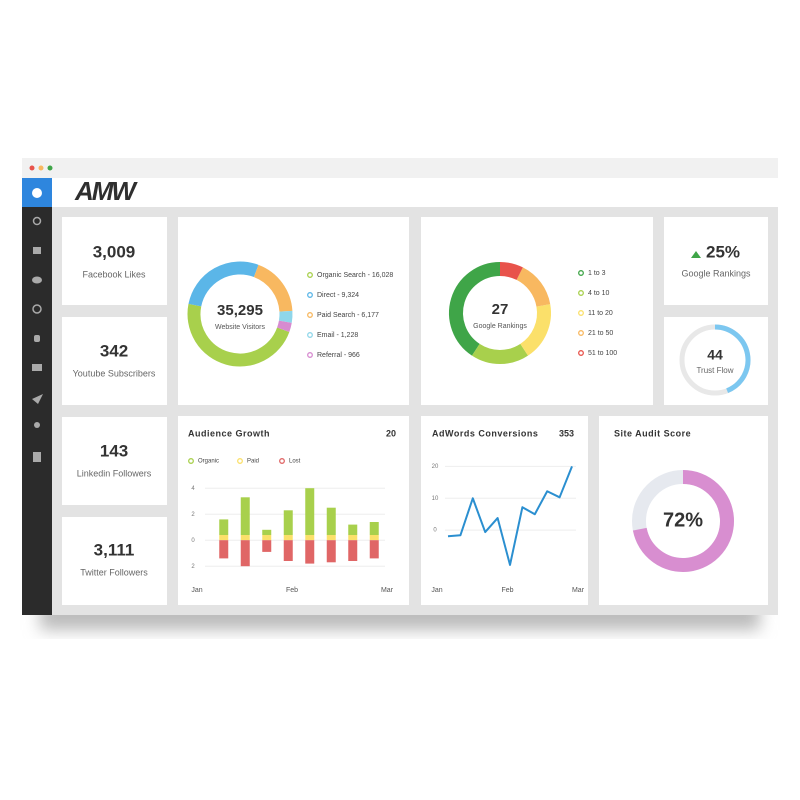 The width and height of the screenshot is (800, 800). I want to click on logo: AMW, so click(106, 191).